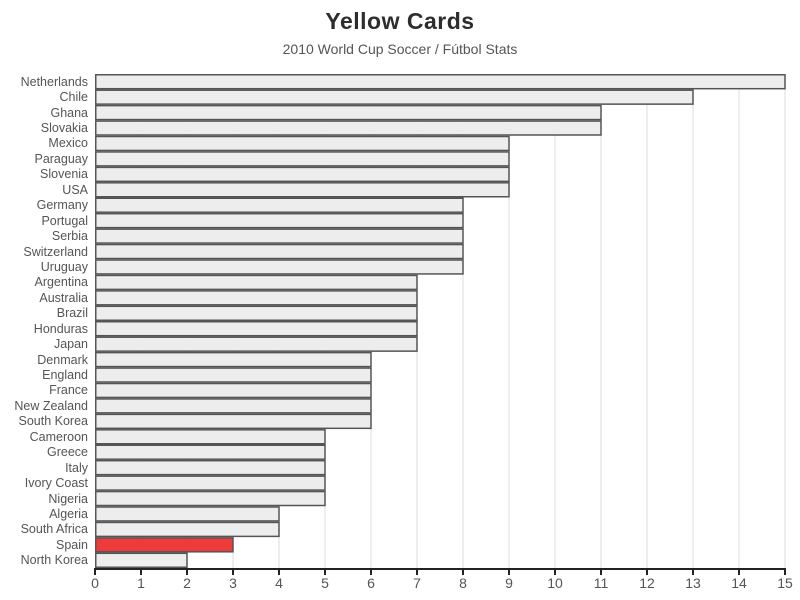 This screenshot has width=800, height=600. I want to click on y-axis-label-netherlands: Netherlands, so click(54, 81).